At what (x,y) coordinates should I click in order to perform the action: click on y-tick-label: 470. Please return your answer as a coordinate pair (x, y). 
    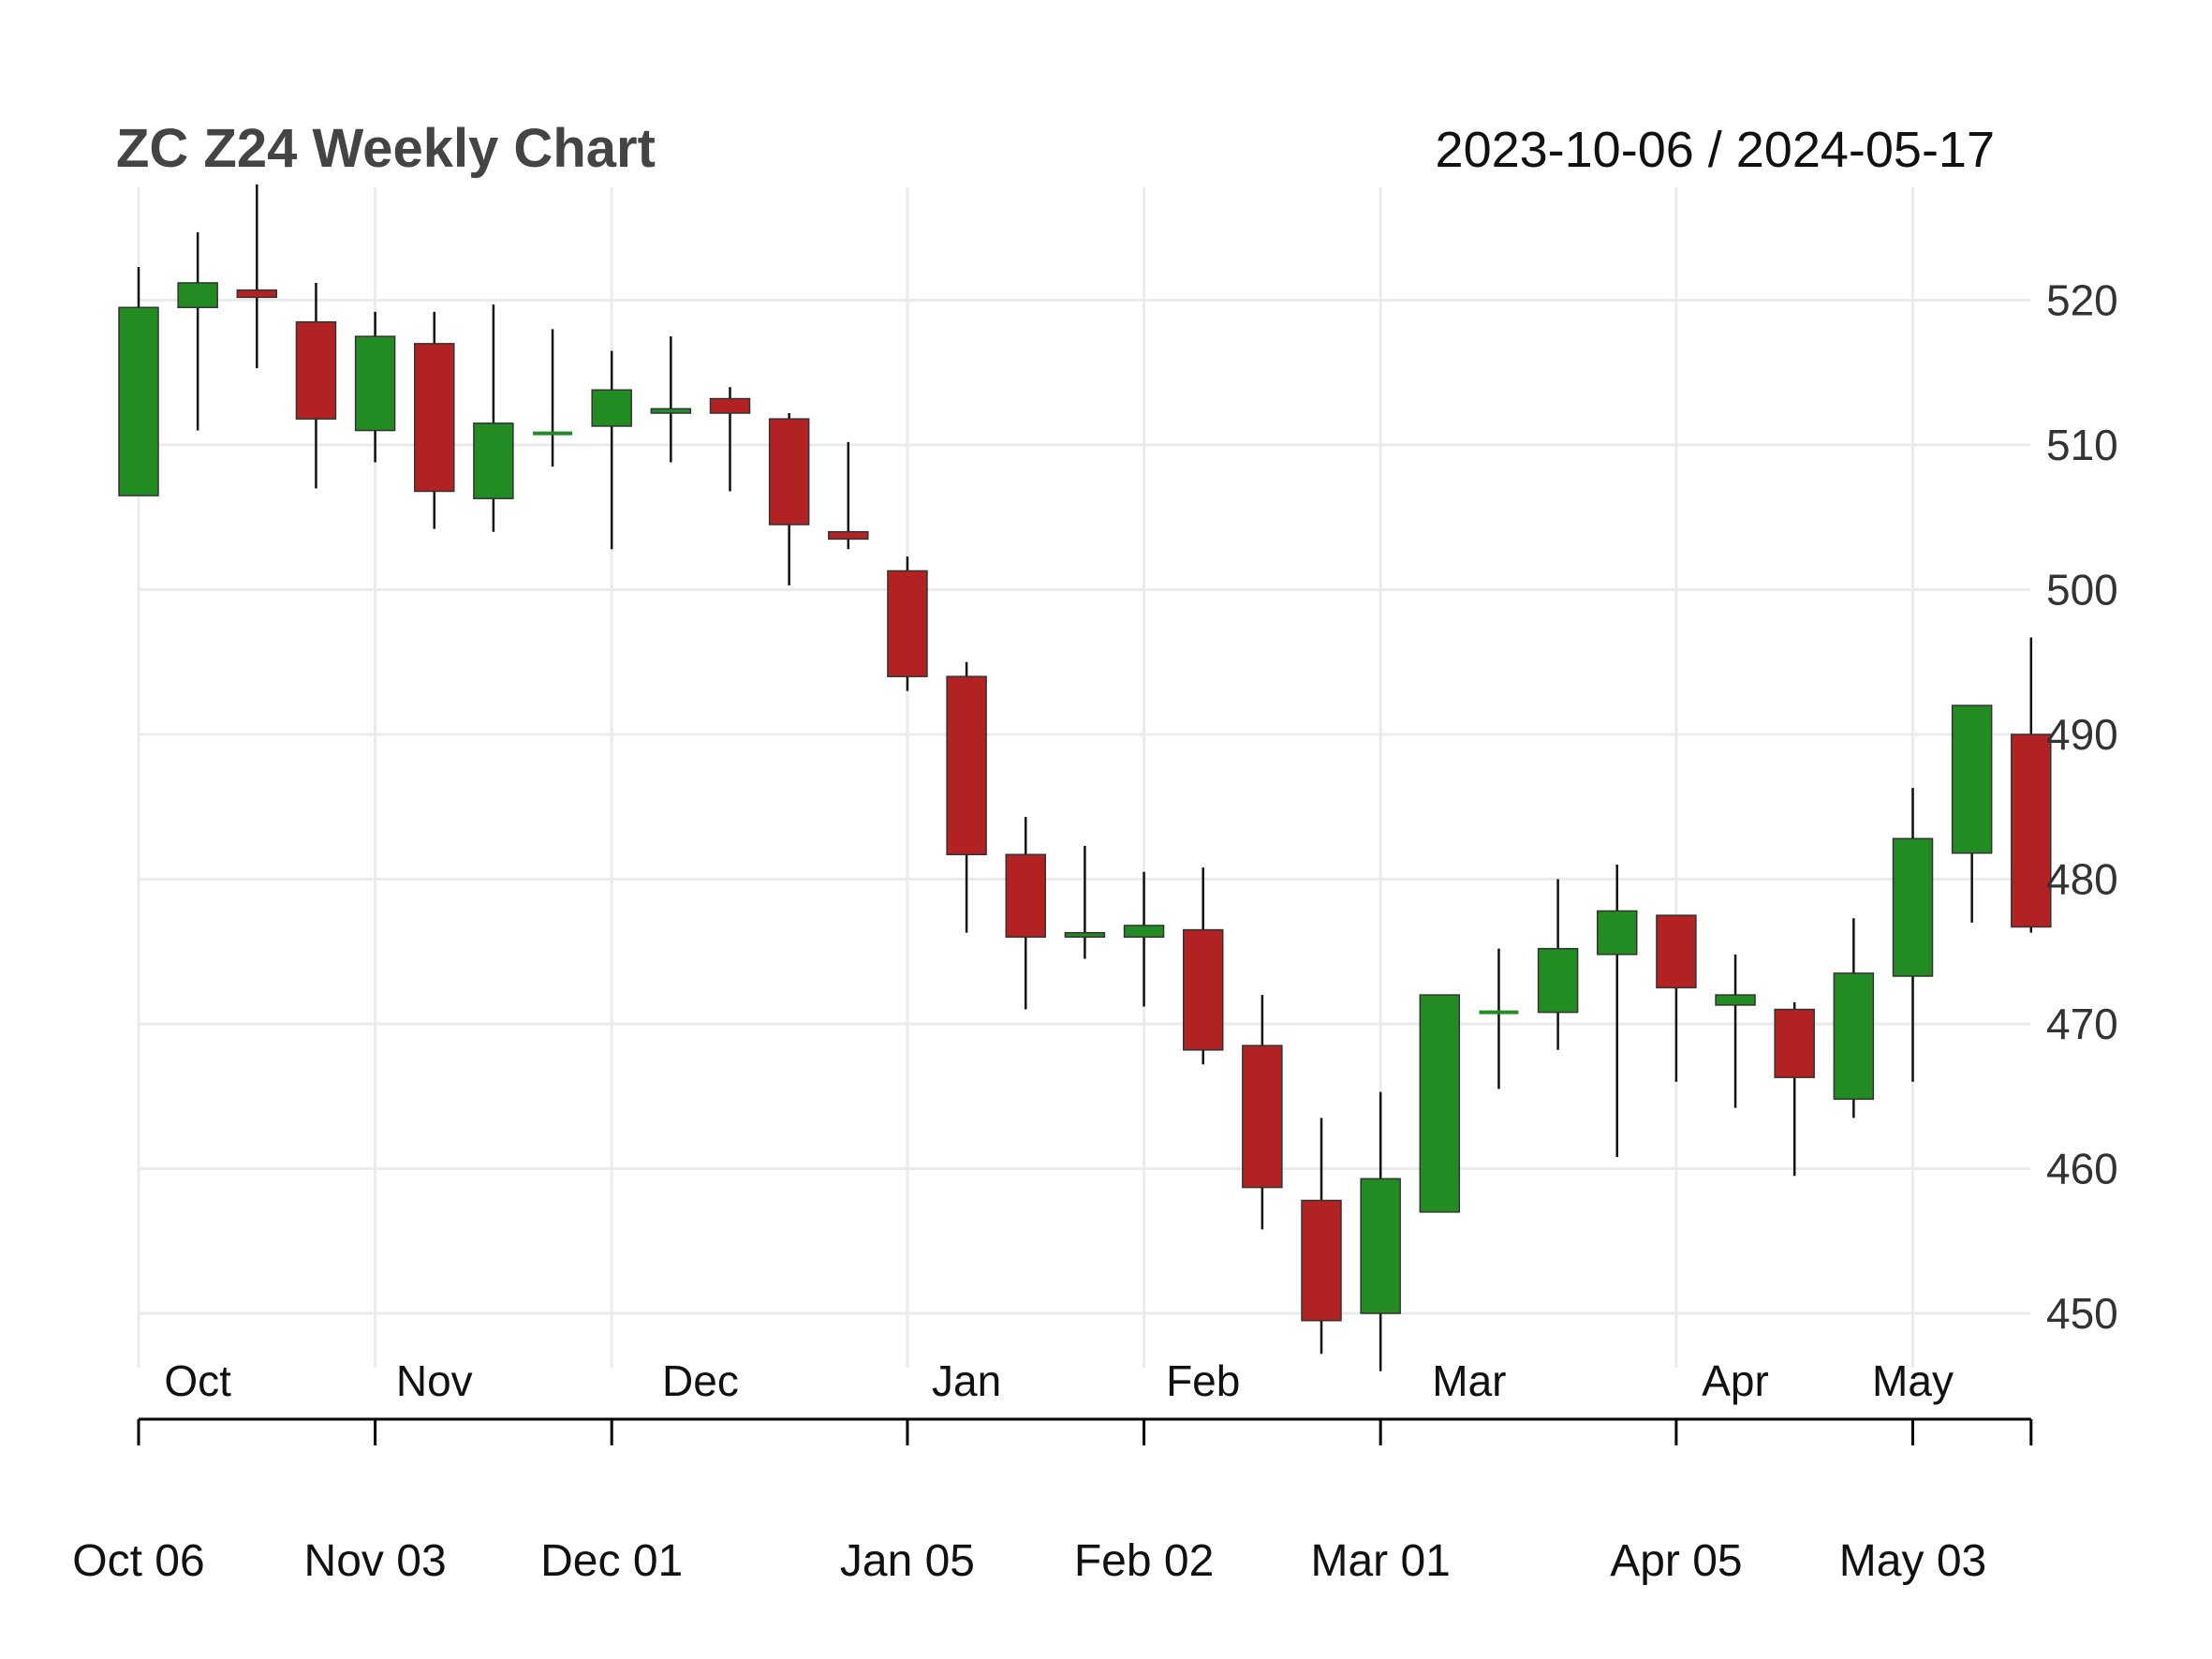
    Looking at the image, I should click on (2082, 1024).